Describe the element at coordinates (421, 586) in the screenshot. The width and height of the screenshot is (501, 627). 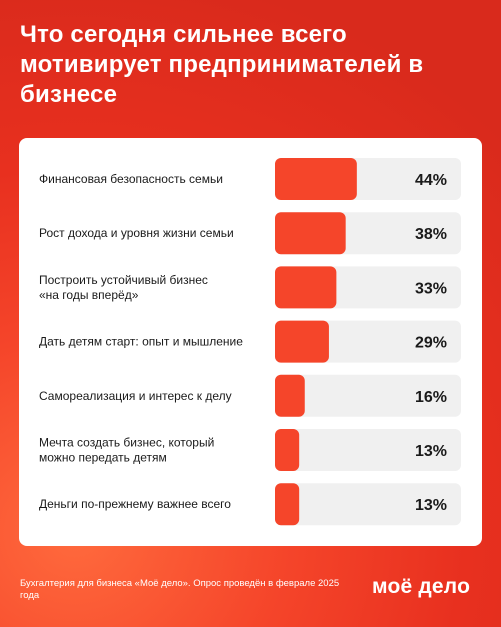
I see `brand-logo: моё дело` at that location.